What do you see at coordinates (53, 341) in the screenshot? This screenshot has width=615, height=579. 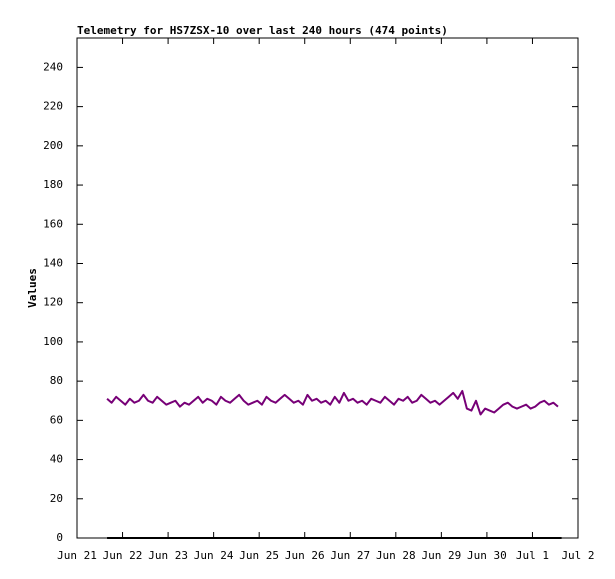 I see `y-tick-label: 100` at bounding box center [53, 341].